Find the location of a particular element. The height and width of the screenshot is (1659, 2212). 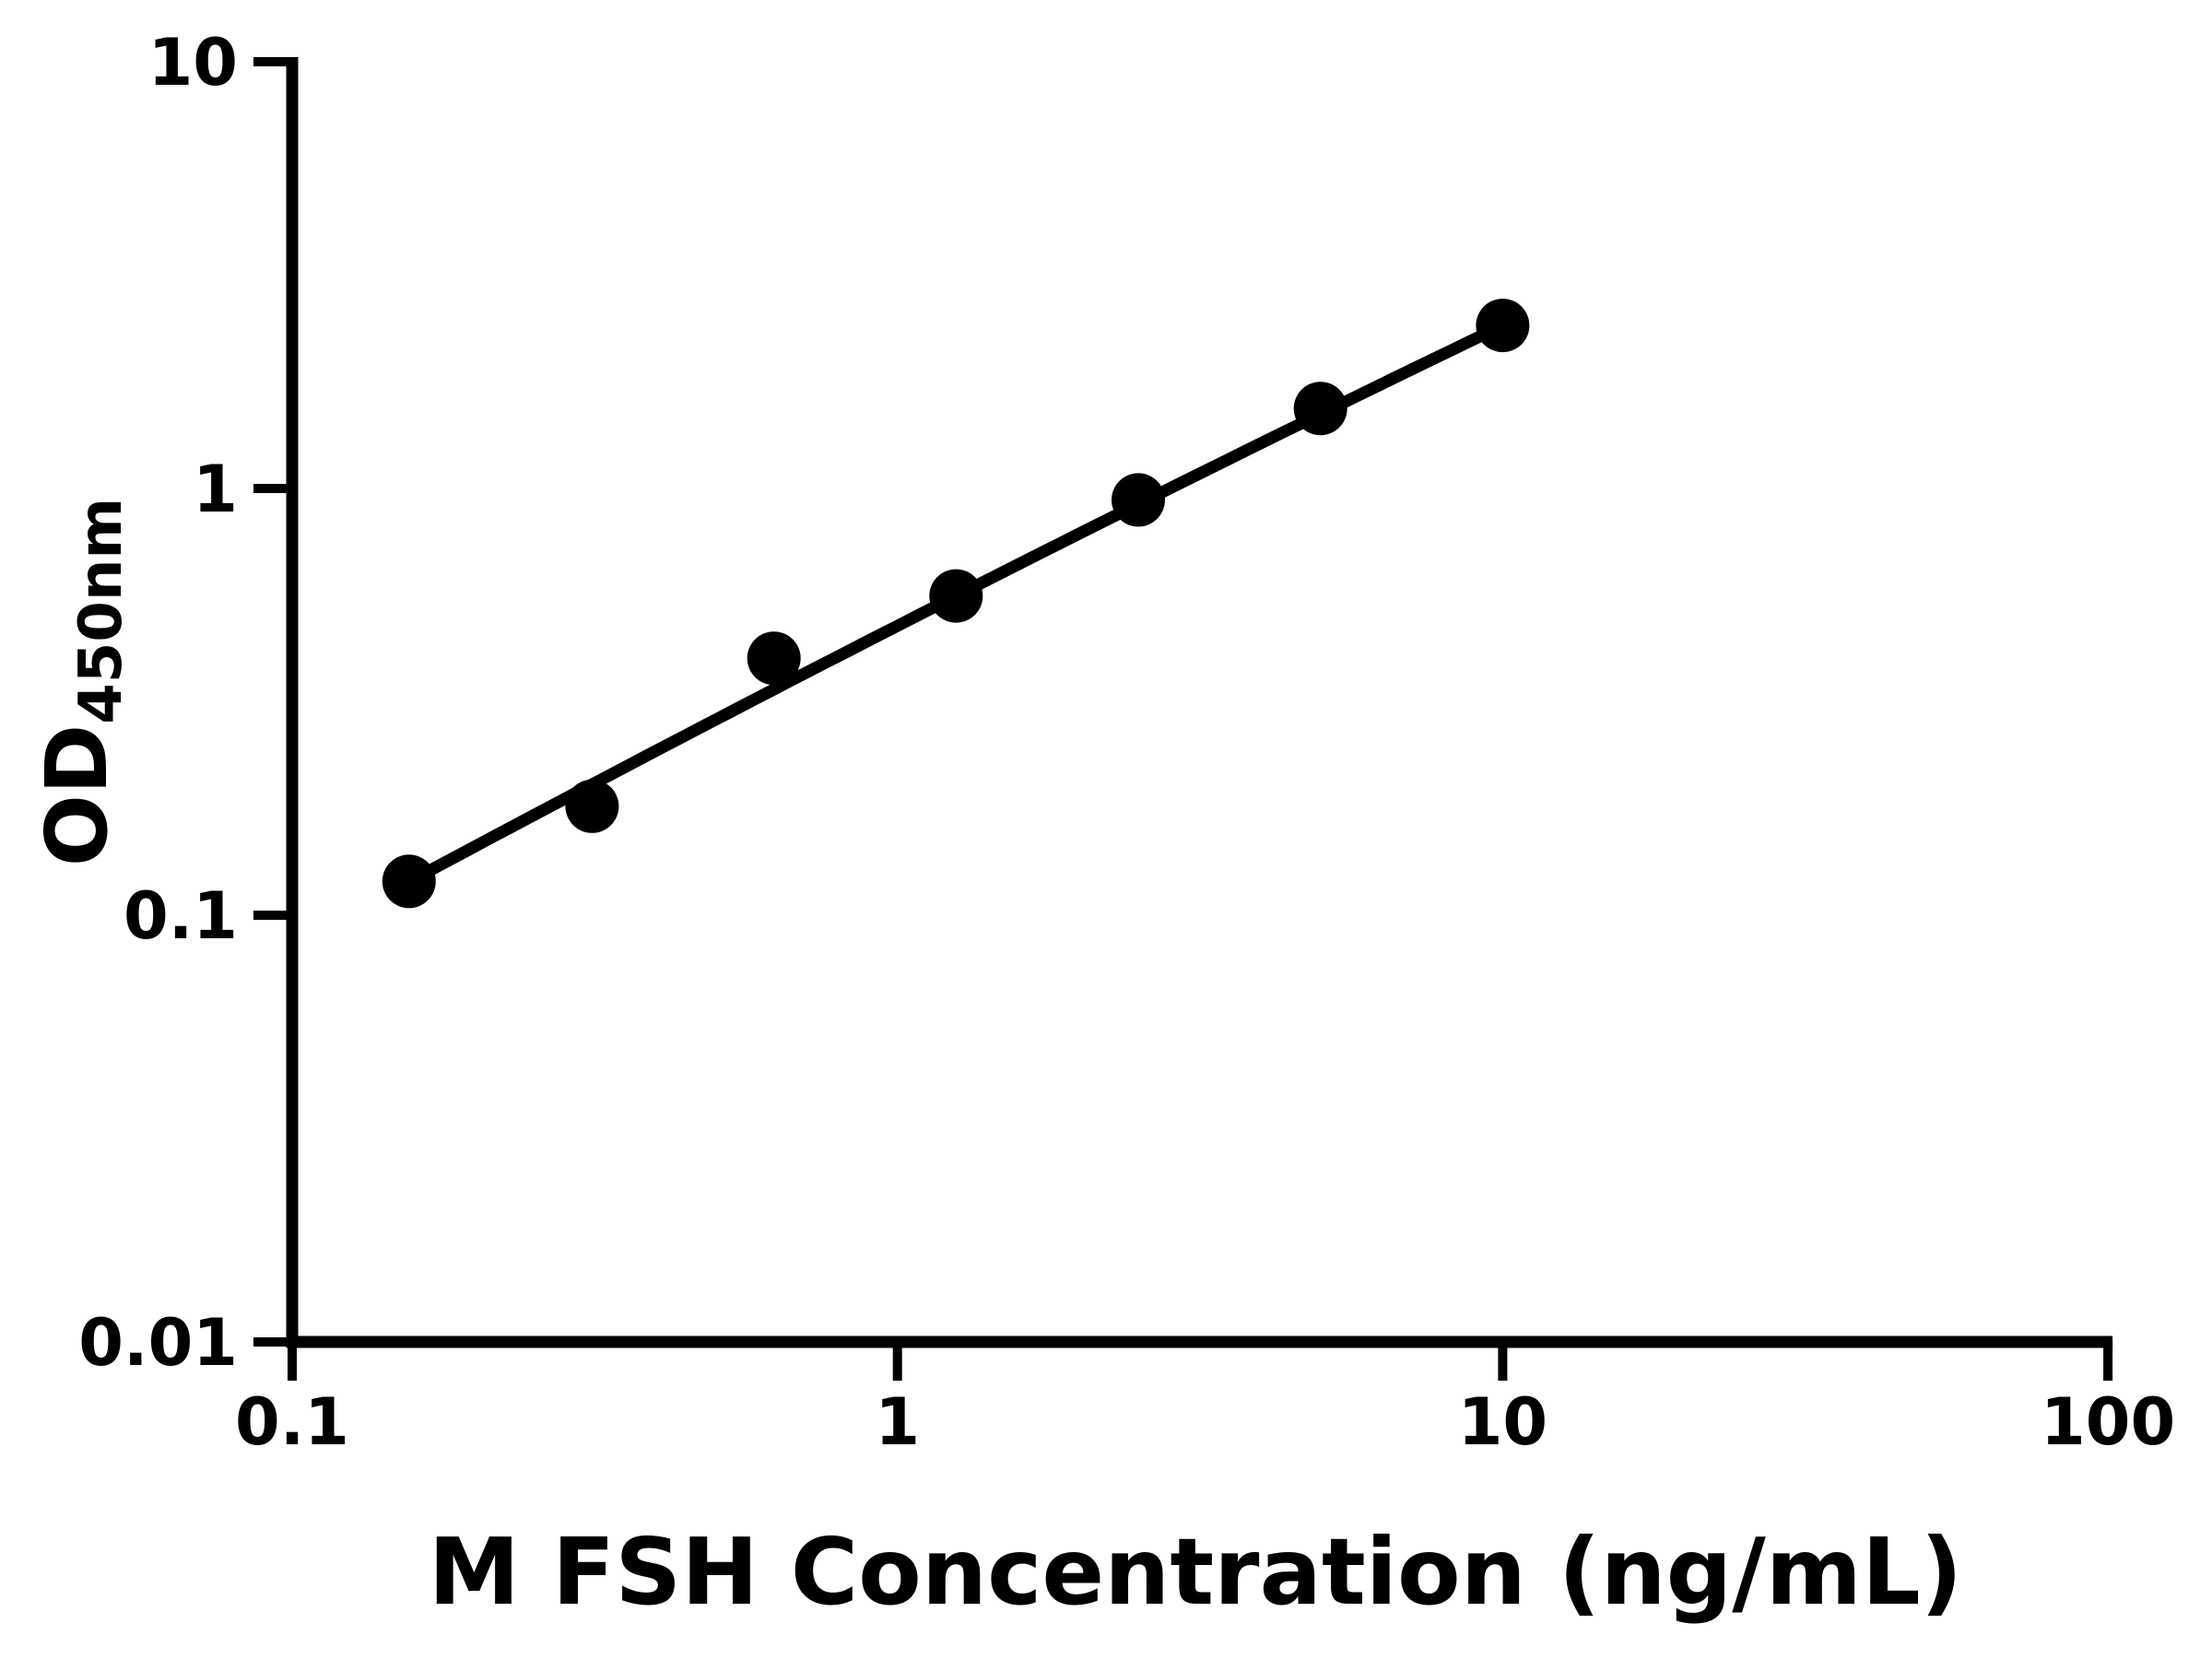

x-tick-label: 1 is located at coordinates (897, 1422).